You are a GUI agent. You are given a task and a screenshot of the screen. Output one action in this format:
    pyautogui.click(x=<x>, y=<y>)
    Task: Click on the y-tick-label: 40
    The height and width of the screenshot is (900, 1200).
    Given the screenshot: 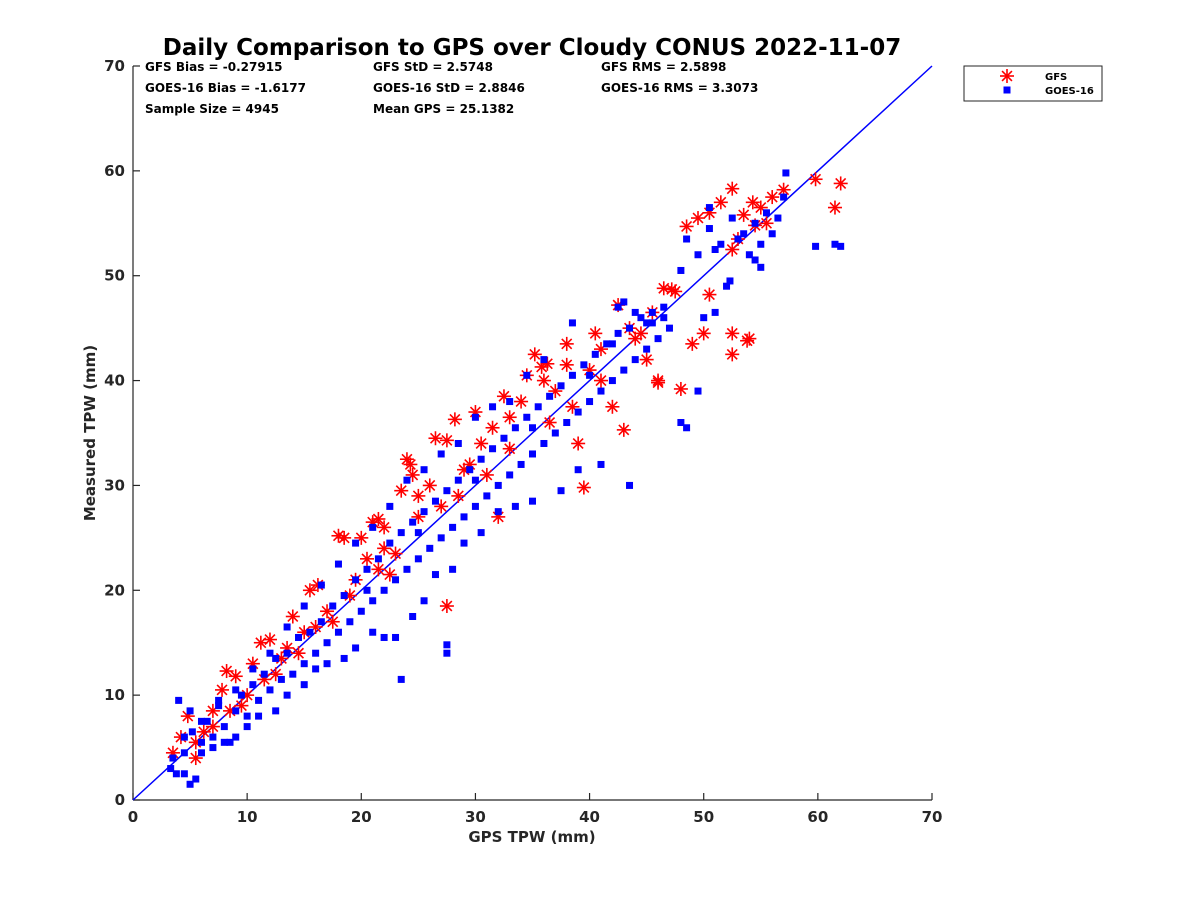 What is the action you would take?
    pyautogui.click(x=114, y=381)
    